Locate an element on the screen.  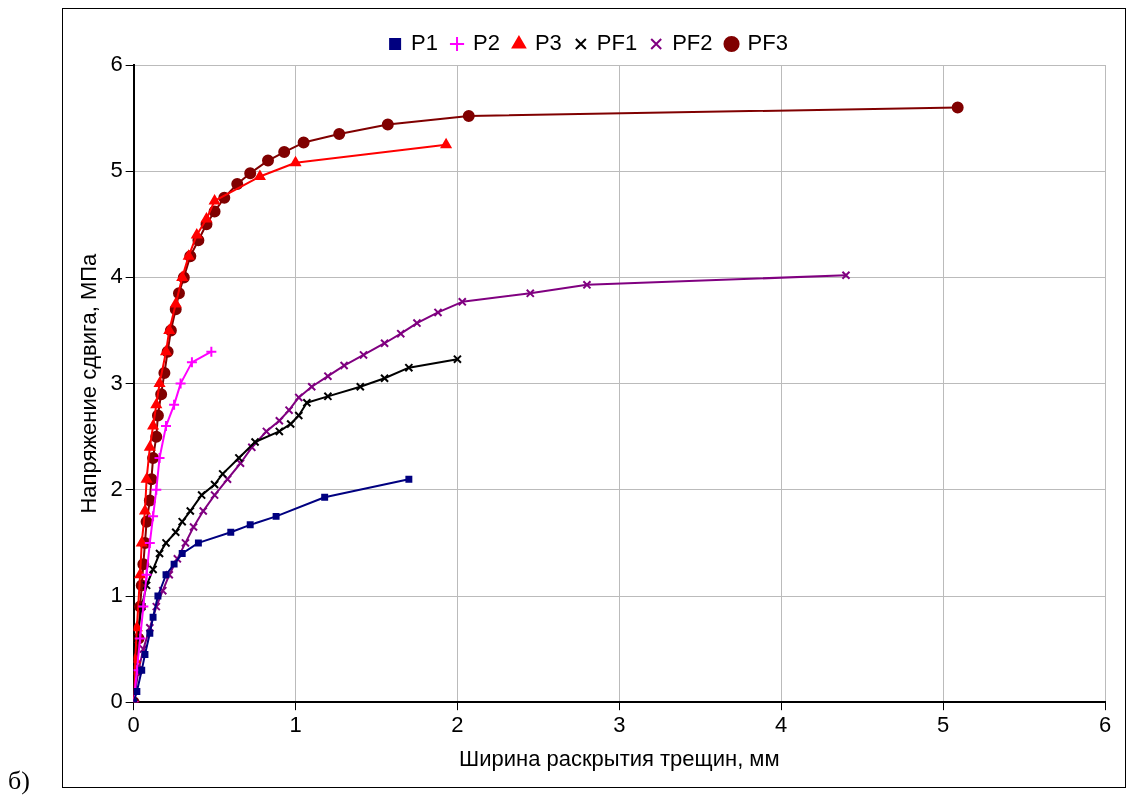
legend-label: PF2 is located at coordinates (692, 43).